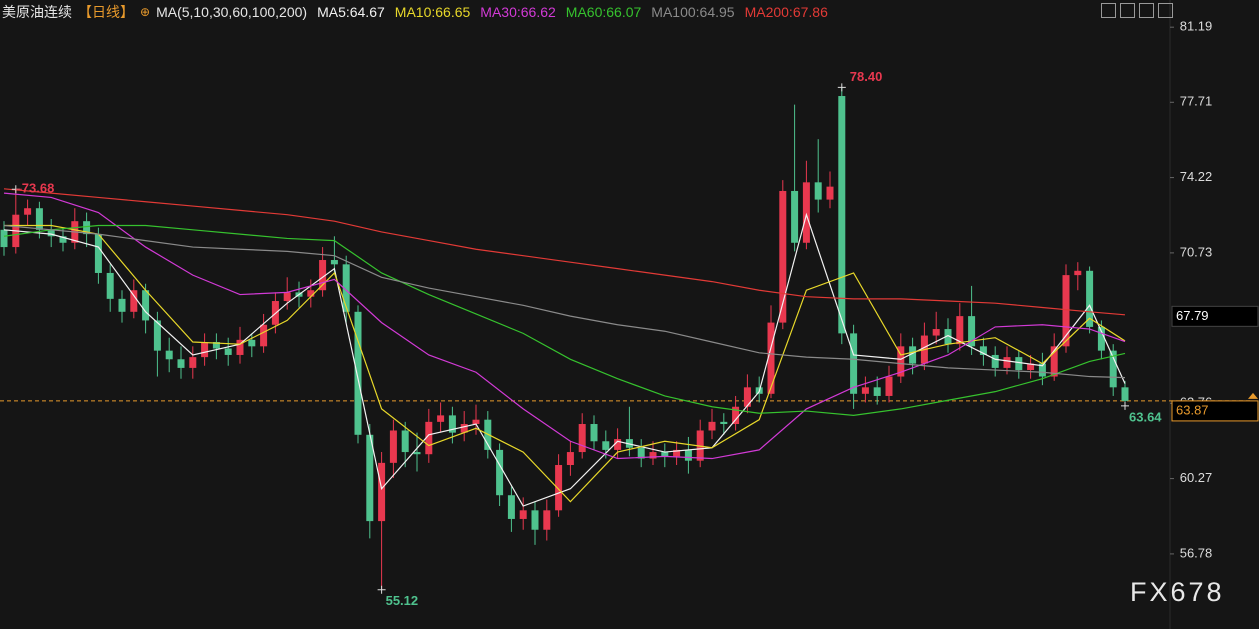 This screenshot has width=1259, height=629. What do you see at coordinates (603, 12) in the screenshot?
I see `legend-item: MA60:66.07` at bounding box center [603, 12].